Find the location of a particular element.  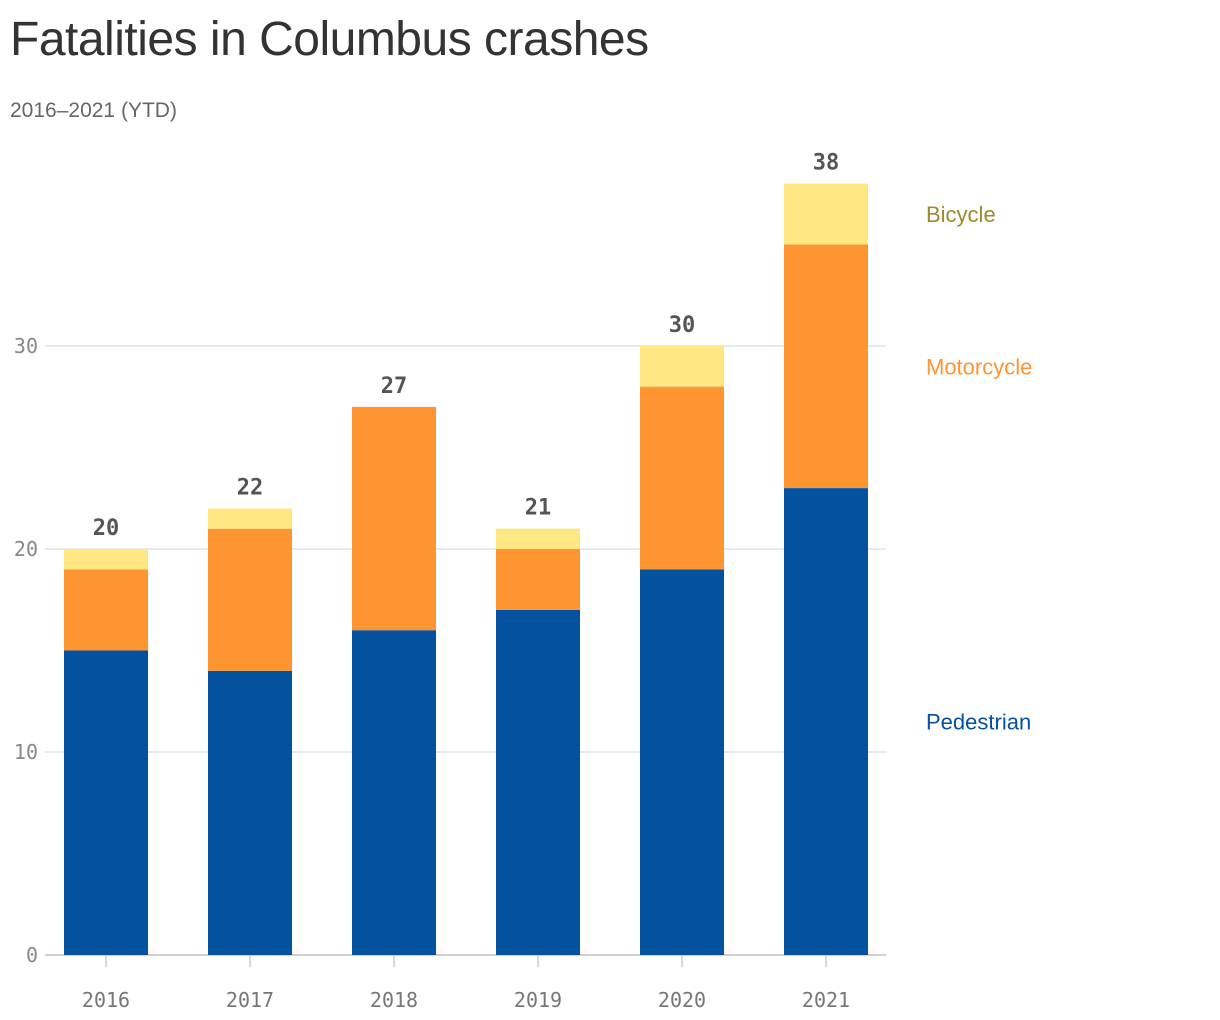

bar-motorcycle-2020 is located at coordinates (682, 478).